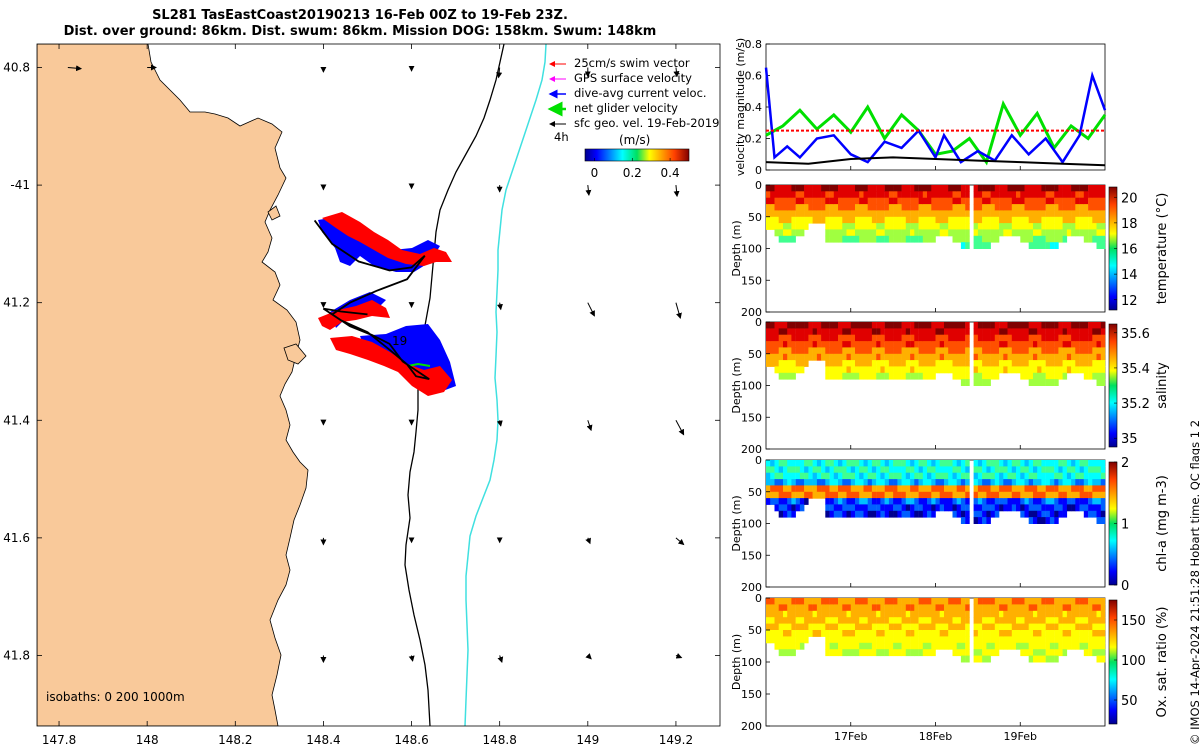  What do you see at coordinates (736, 523) in the screenshot?
I see `section-ylabel: Depth (m)` at bounding box center [736, 523].